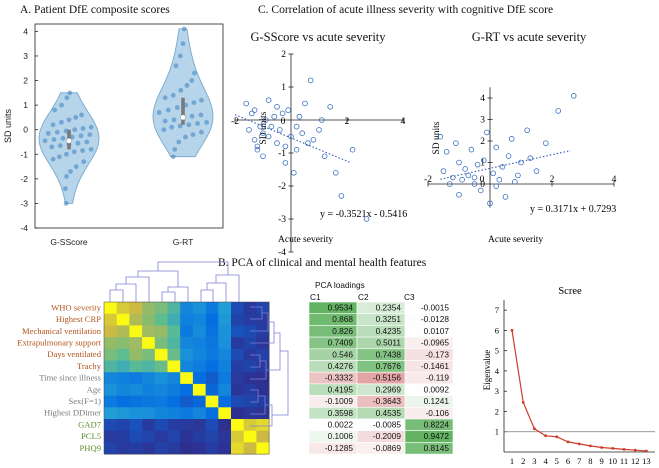 This screenshot has height=468, width=659. I want to click on loadings-cell-value: 0.4535, so click(389, 413).